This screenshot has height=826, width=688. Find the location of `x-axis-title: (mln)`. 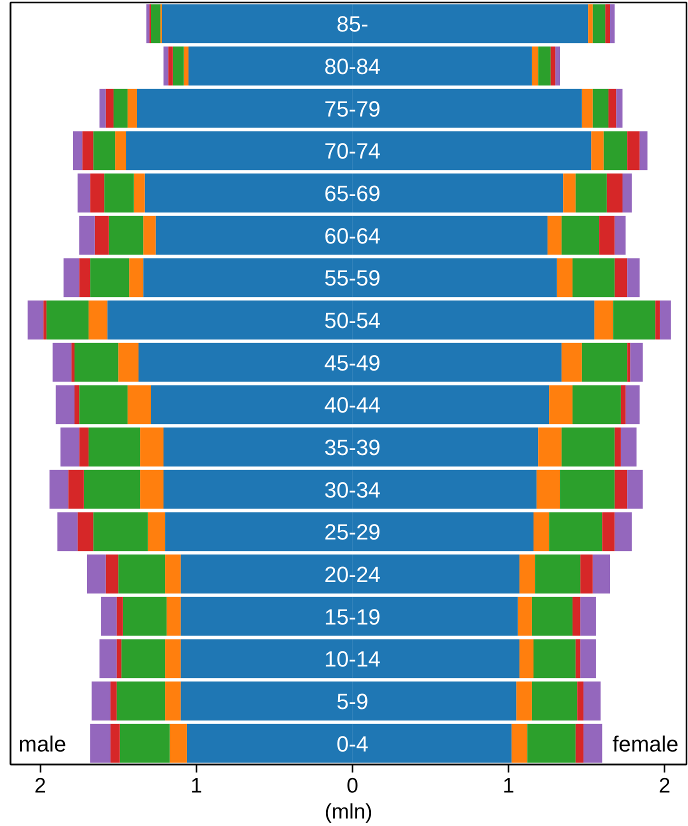

x-axis-title: (mln) is located at coordinates (348, 812).